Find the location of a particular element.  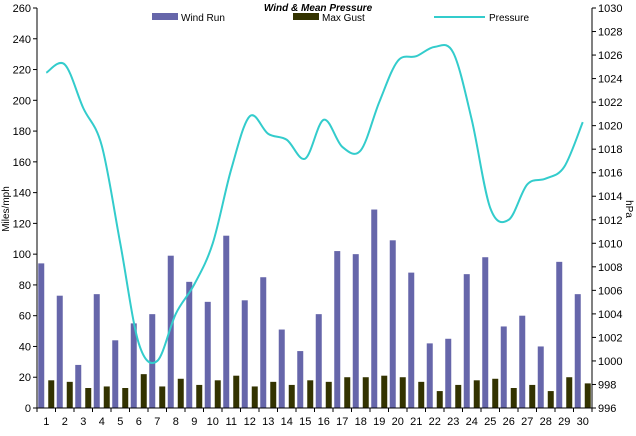

y-tick-label: 220 is located at coordinates (22, 71).